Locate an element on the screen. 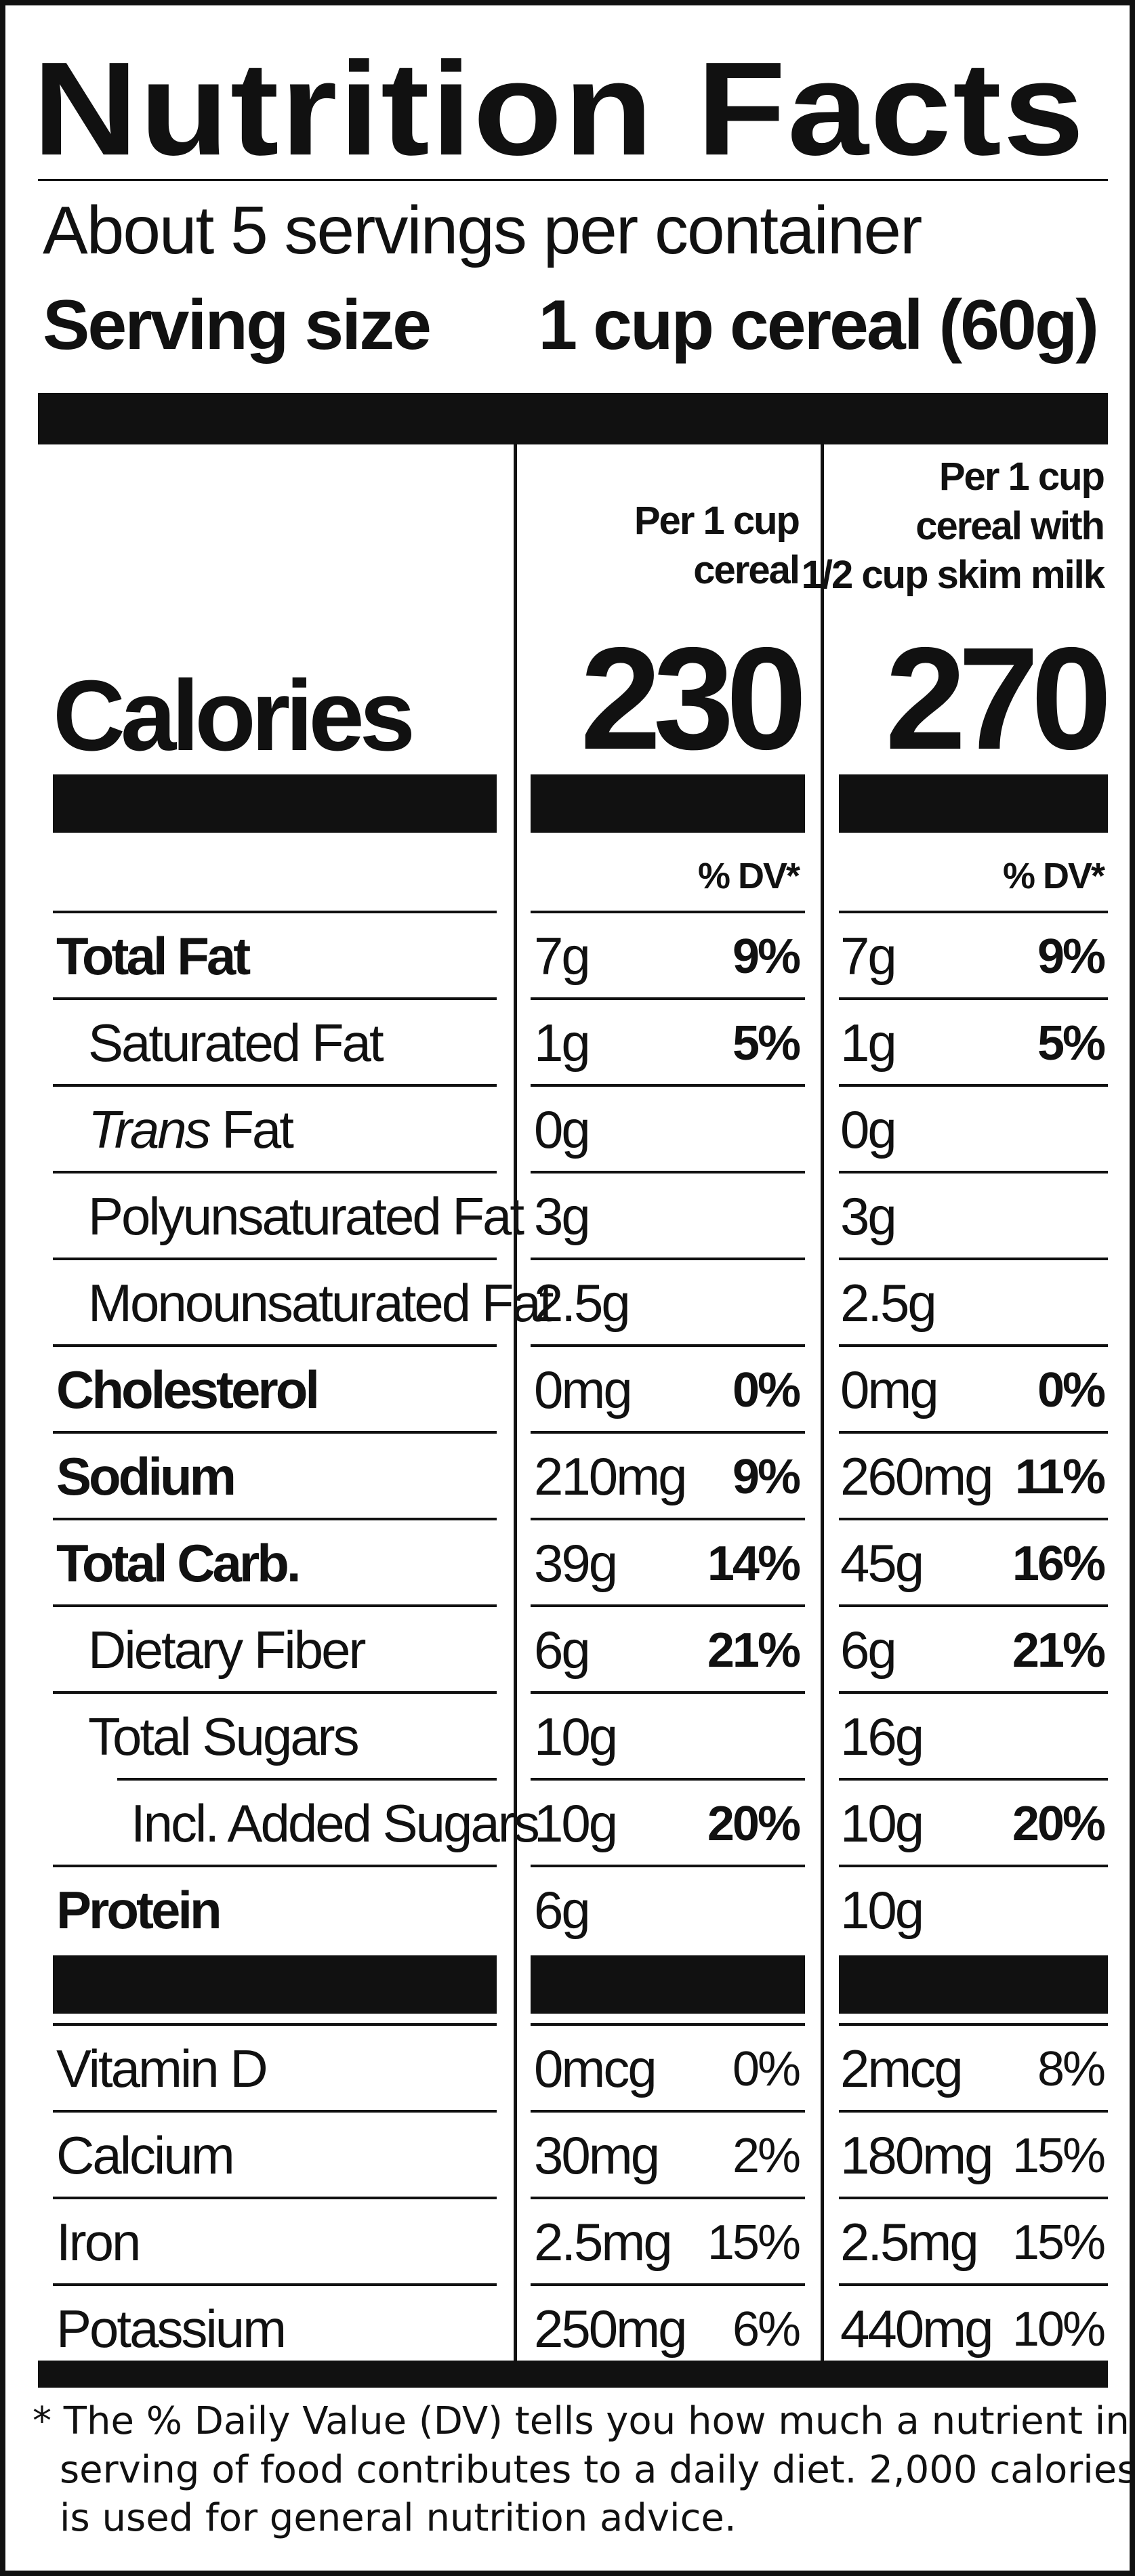  column-1-header: Per 1 cup cereal is located at coordinates (717, 546).